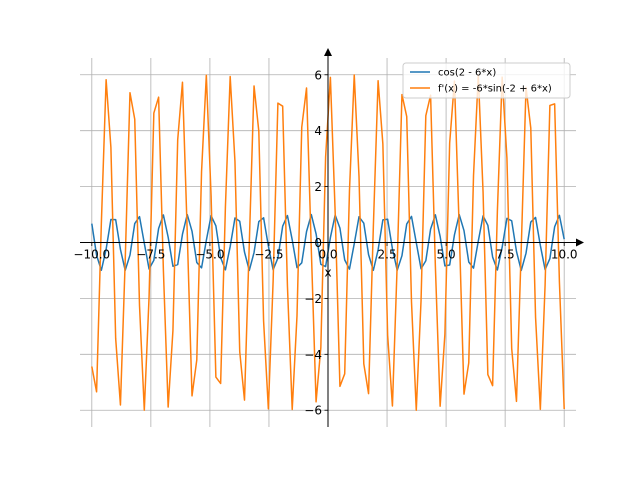 The width and height of the screenshot is (640, 480). Describe the element at coordinates (387, 255) in the screenshot. I see `x-tick-label: 2.5` at that location.